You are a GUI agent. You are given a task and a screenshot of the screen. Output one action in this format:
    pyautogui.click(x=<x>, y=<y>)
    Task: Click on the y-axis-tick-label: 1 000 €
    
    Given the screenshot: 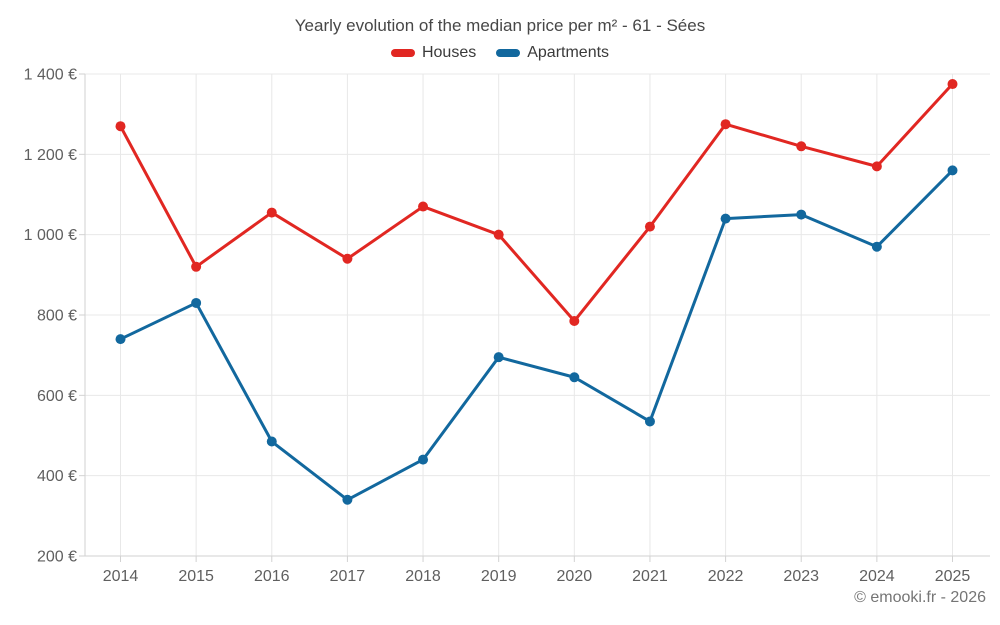 What is the action you would take?
    pyautogui.click(x=50, y=235)
    